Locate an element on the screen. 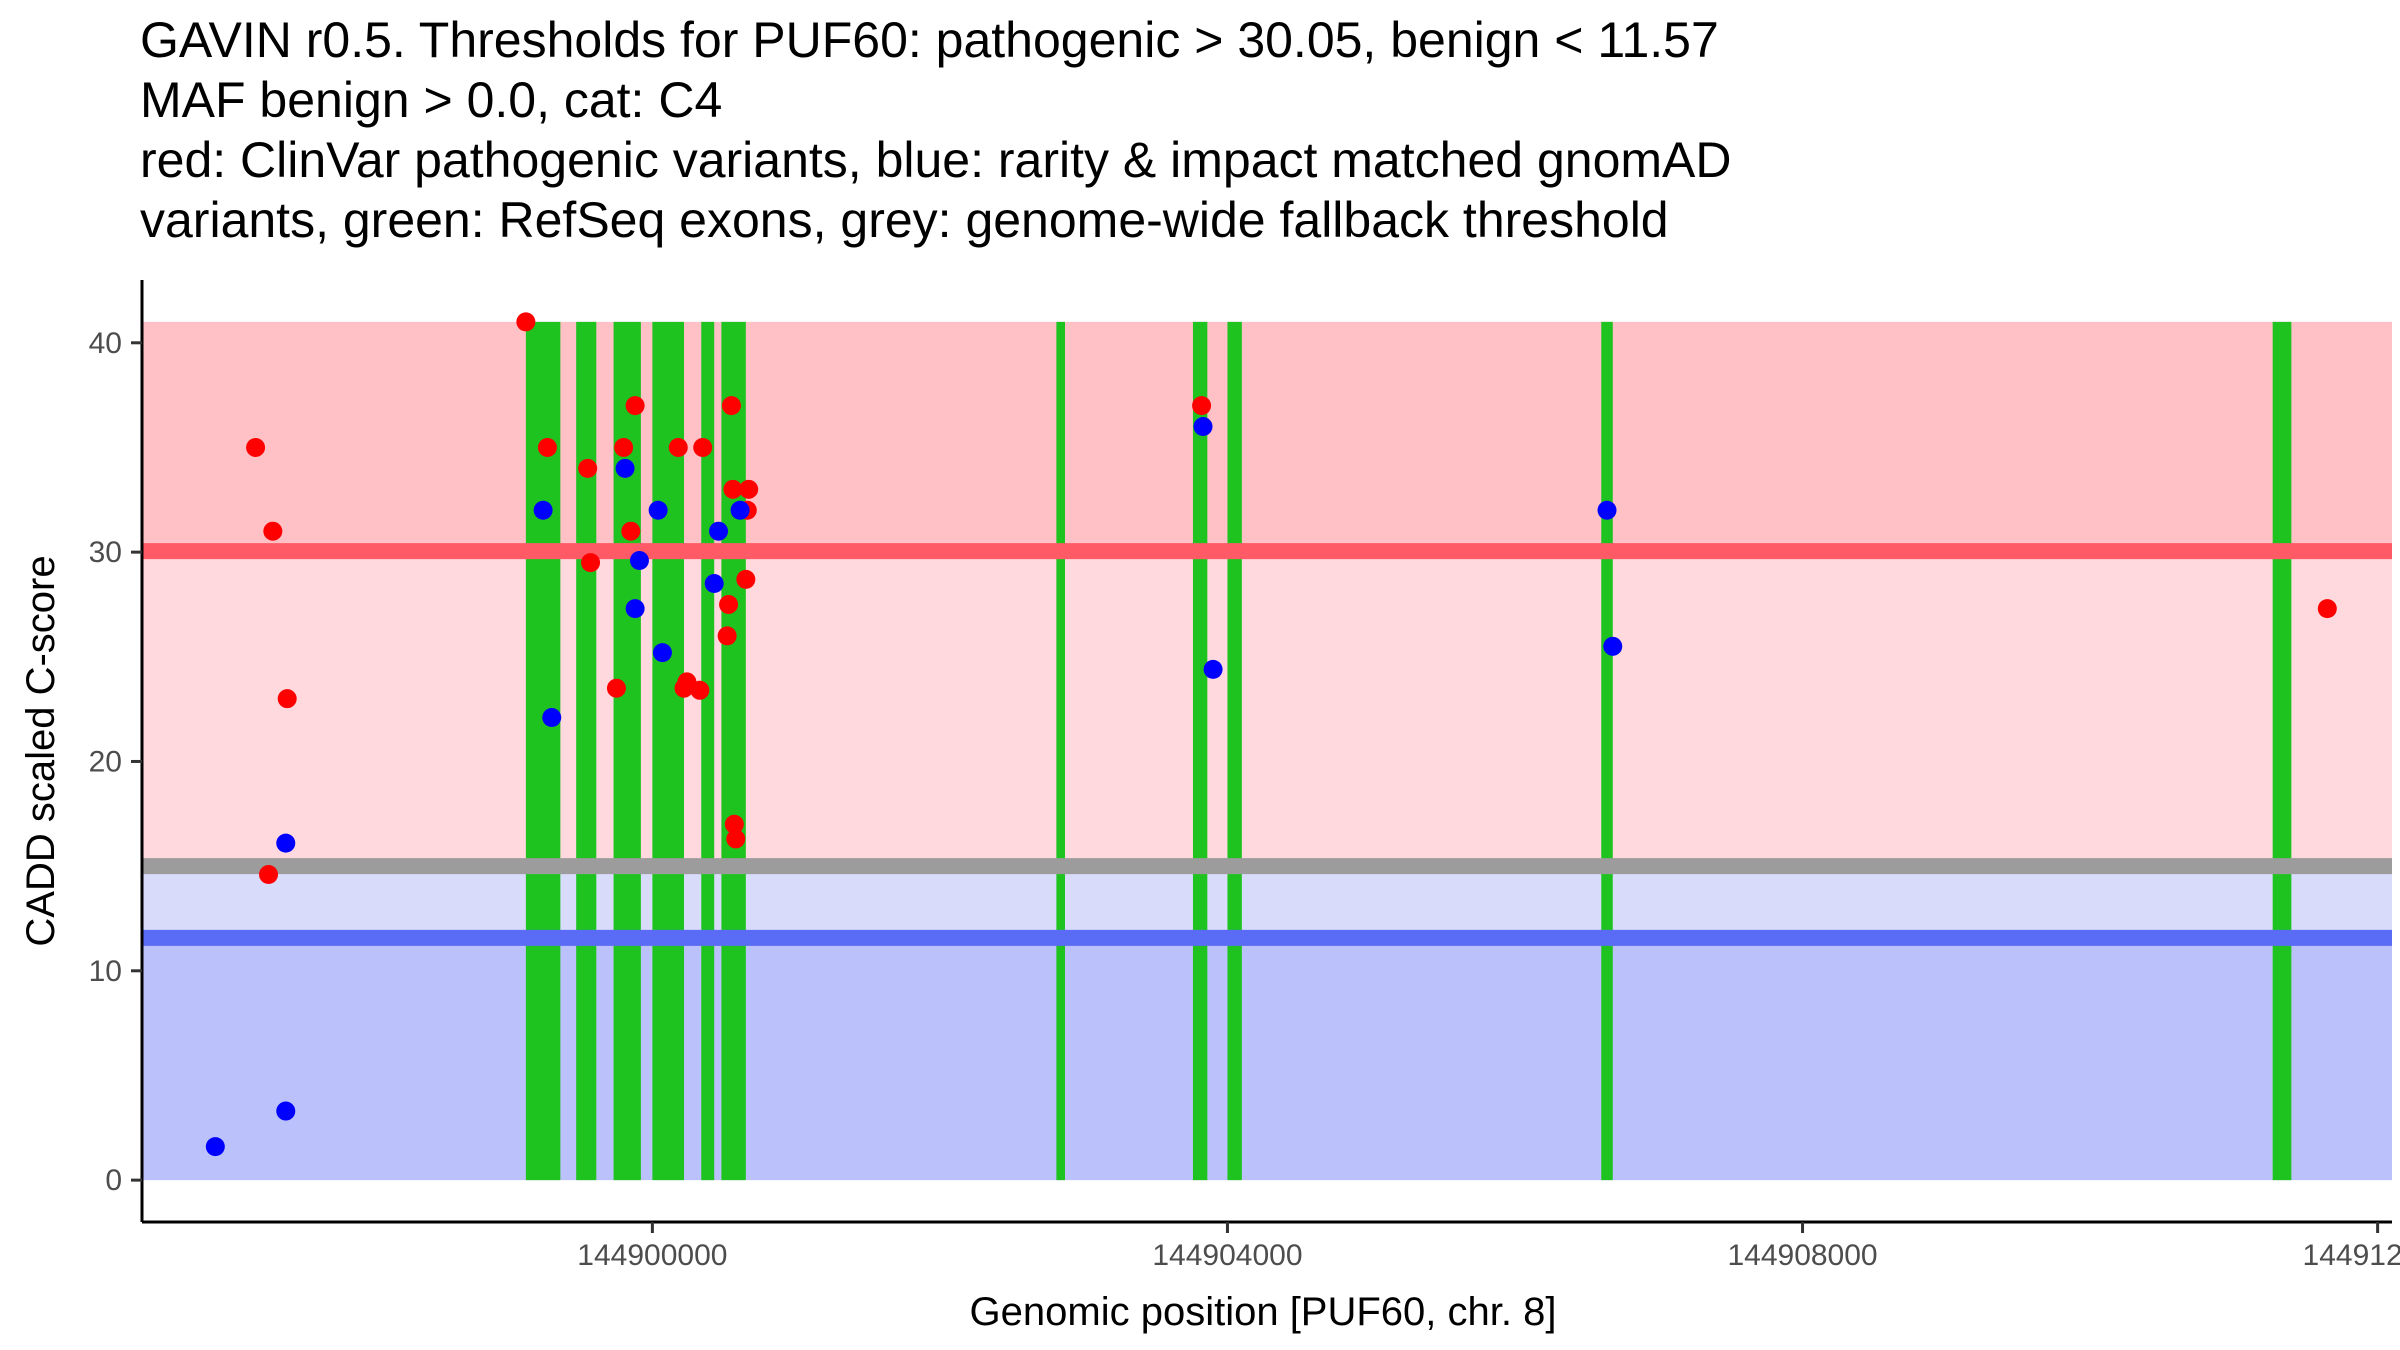 The image size is (2400, 1350). x-tick-label: 144904000 is located at coordinates (1227, 1255).